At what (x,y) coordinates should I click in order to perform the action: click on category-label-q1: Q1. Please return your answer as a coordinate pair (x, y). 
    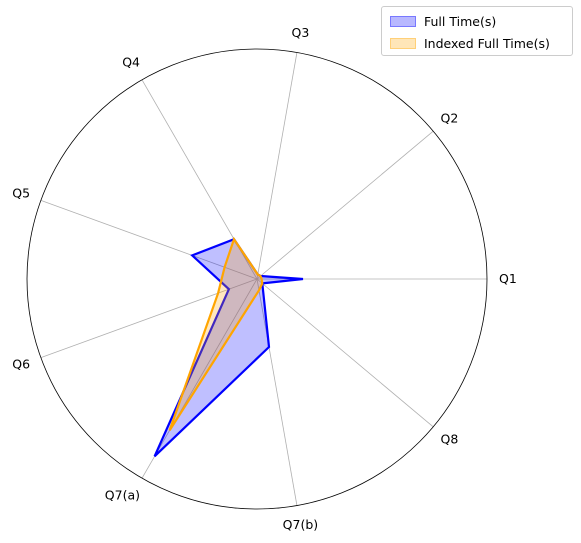
    Looking at the image, I should click on (508, 278).